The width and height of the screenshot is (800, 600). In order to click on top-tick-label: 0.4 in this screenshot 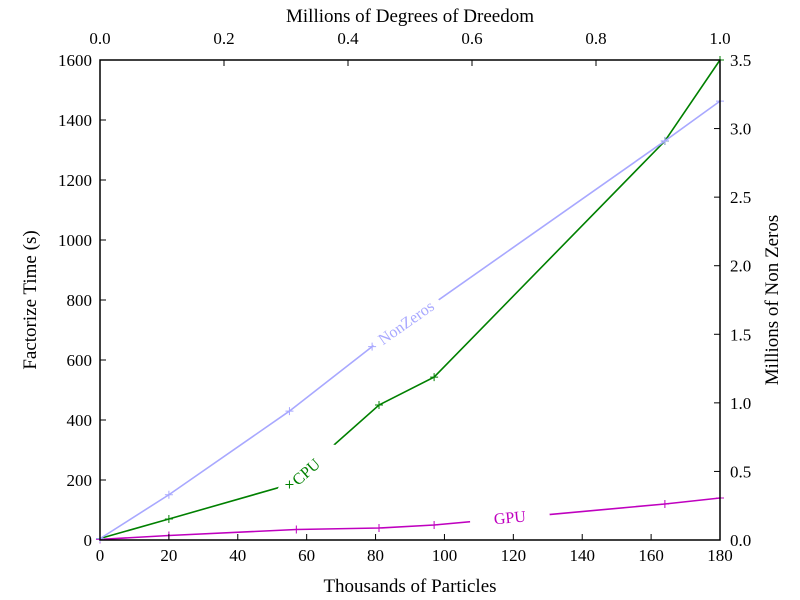, I will do `click(348, 38)`.